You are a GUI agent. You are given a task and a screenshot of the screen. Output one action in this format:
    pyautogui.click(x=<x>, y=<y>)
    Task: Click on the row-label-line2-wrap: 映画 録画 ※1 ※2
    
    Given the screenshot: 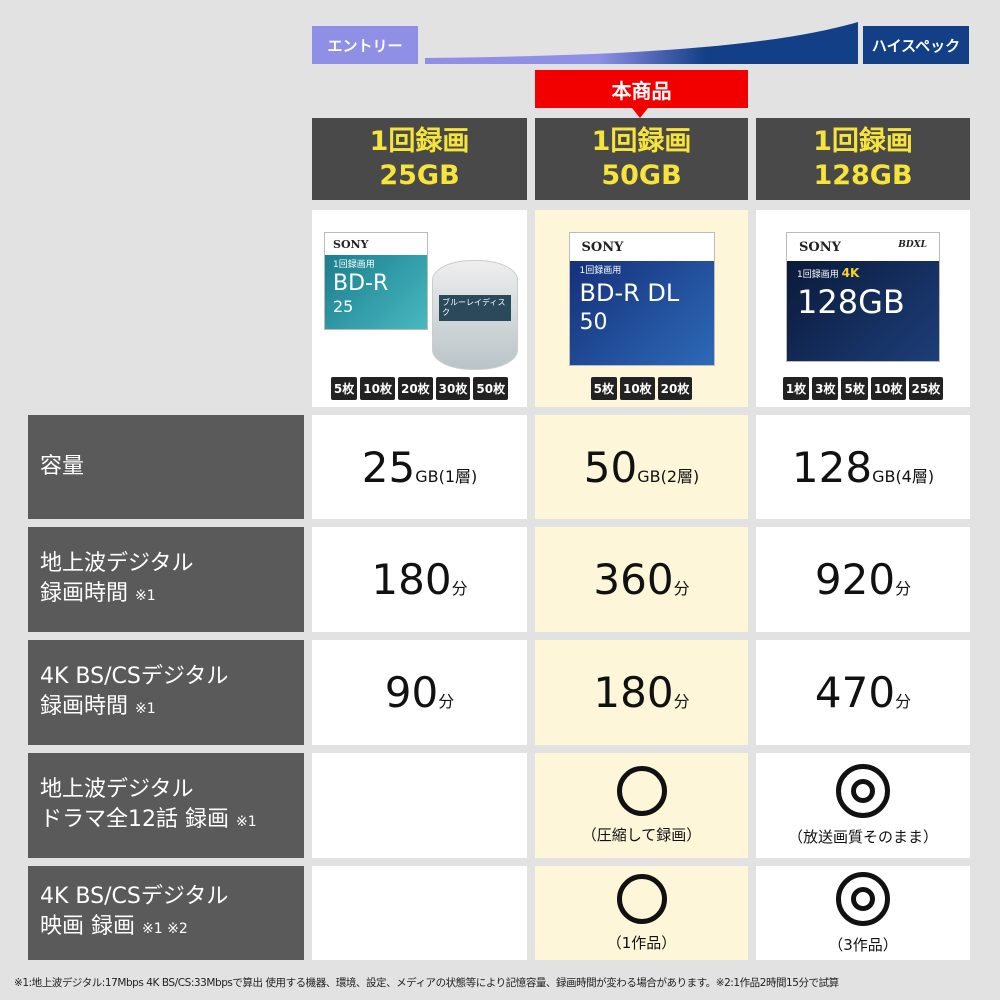 What is the action you would take?
    pyautogui.click(x=172, y=928)
    